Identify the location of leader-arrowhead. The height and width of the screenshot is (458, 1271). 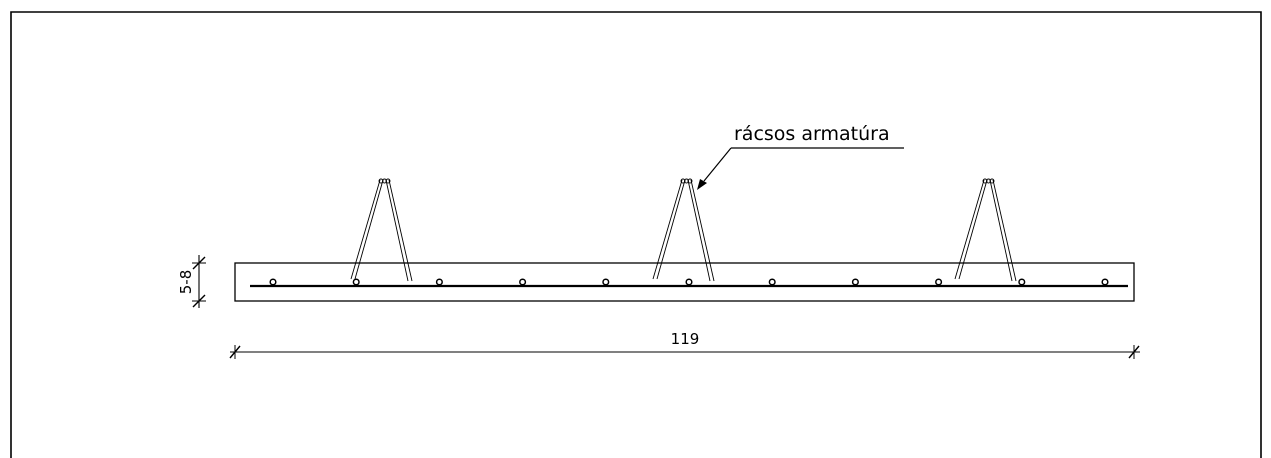
(702, 184).